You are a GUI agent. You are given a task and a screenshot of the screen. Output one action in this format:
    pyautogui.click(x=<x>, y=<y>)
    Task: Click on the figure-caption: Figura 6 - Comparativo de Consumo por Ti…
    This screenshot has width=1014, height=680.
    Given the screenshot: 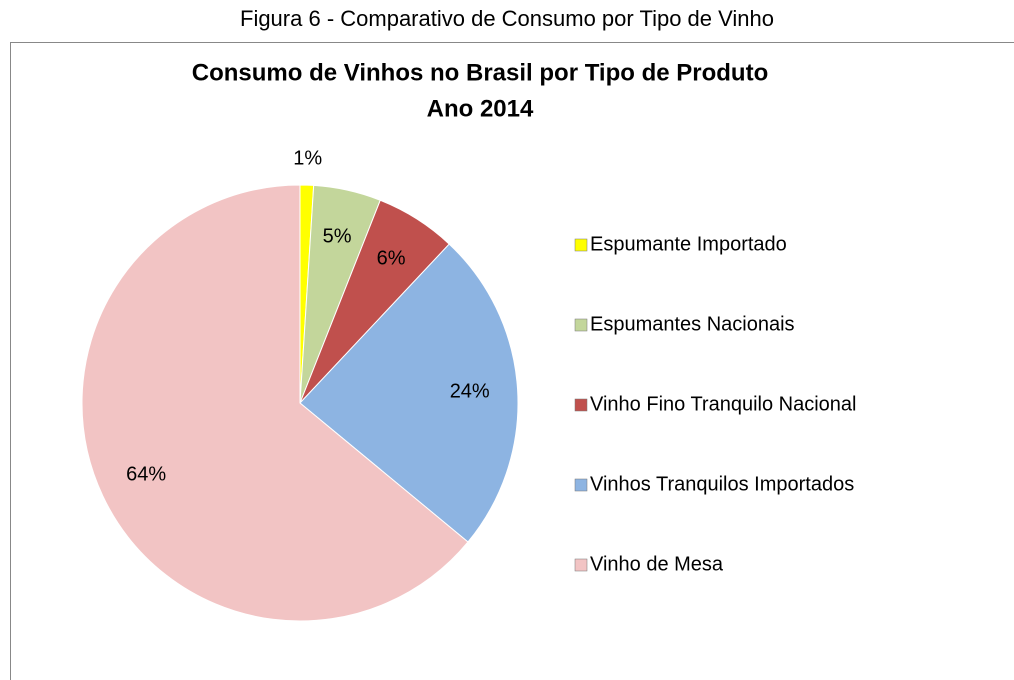 What is the action you would take?
    pyautogui.click(x=507, y=18)
    